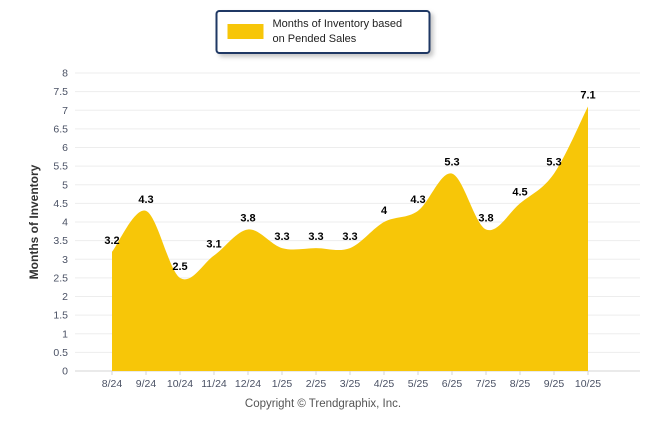  Describe the element at coordinates (587, 96) in the screenshot. I see `data-label: 7.1` at that location.